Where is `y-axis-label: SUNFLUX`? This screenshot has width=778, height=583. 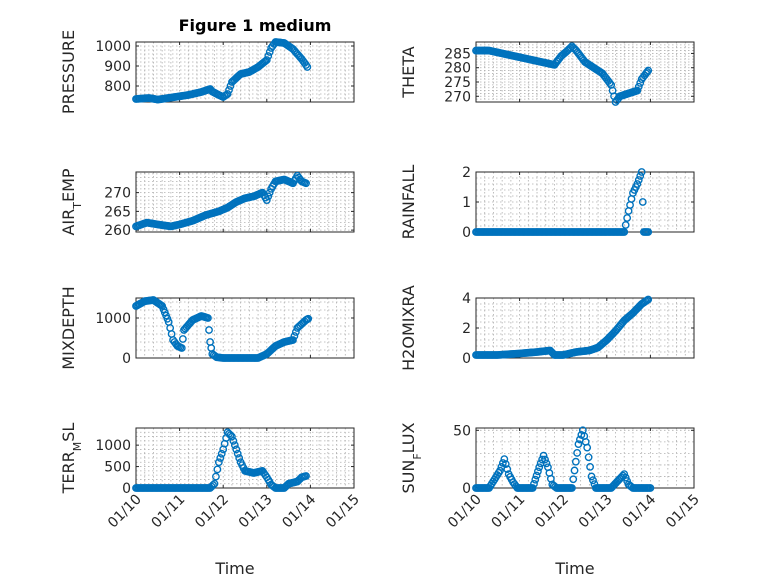
y-axis-label: SUNFLUX is located at coordinates (411, 457).